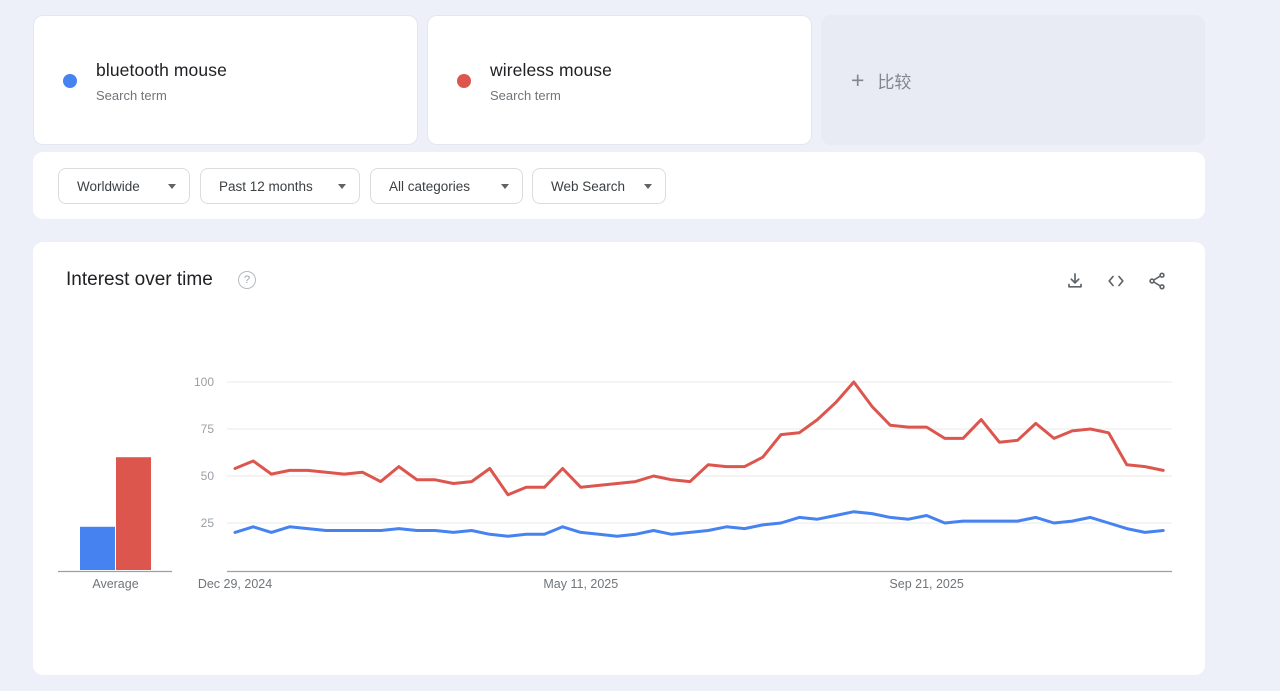 The image size is (1280, 691). Describe the element at coordinates (894, 82) in the screenshot. I see `compare-label: 比较` at that location.